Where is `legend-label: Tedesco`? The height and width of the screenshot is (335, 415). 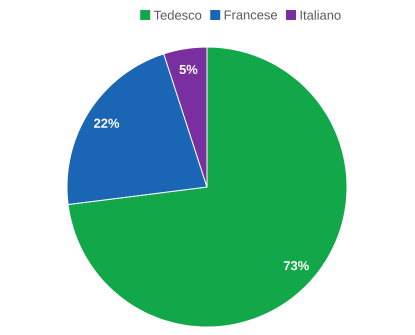
legend-label: Tedesco is located at coordinates (178, 15).